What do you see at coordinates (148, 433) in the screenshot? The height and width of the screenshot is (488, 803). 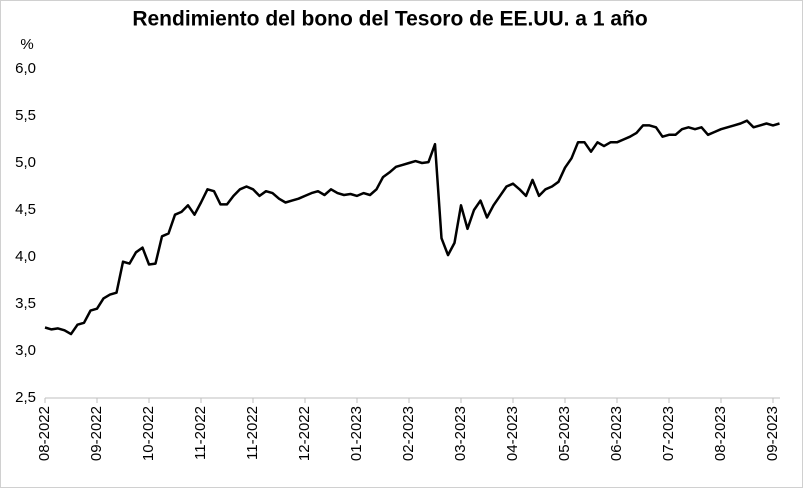 I see `x-tick-label: 10-2022` at bounding box center [148, 433].